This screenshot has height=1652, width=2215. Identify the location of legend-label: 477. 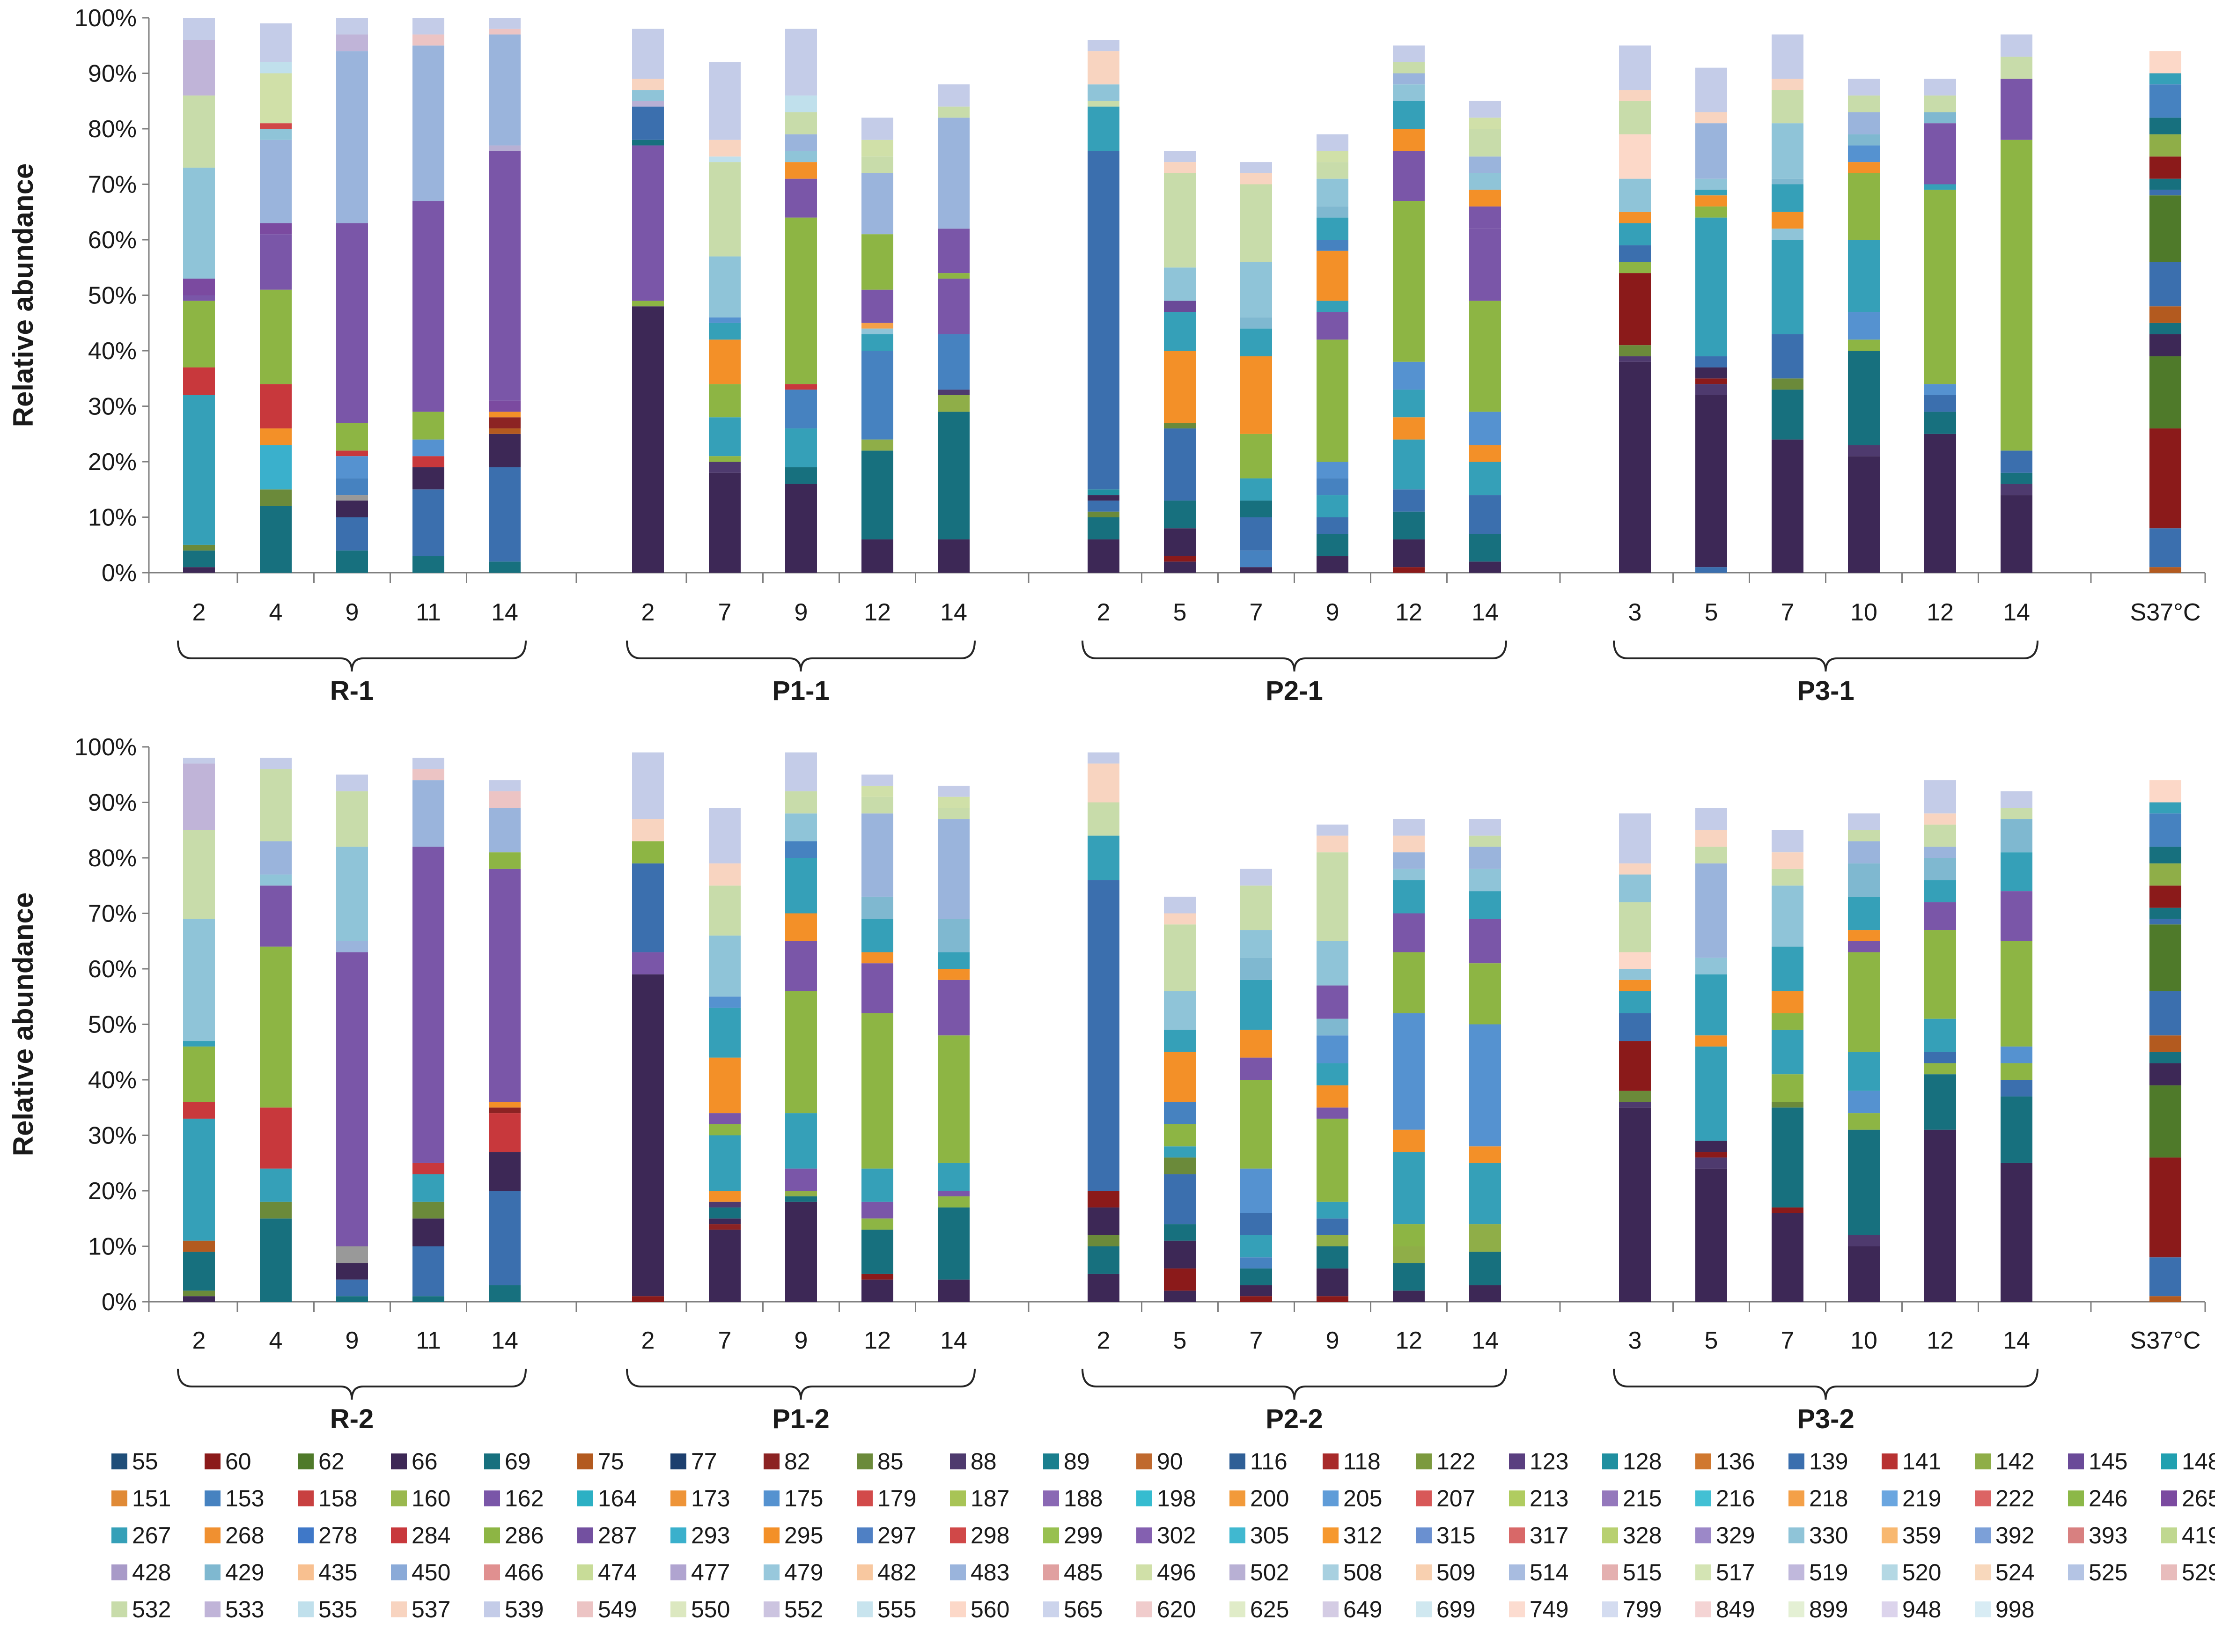
(710, 1573).